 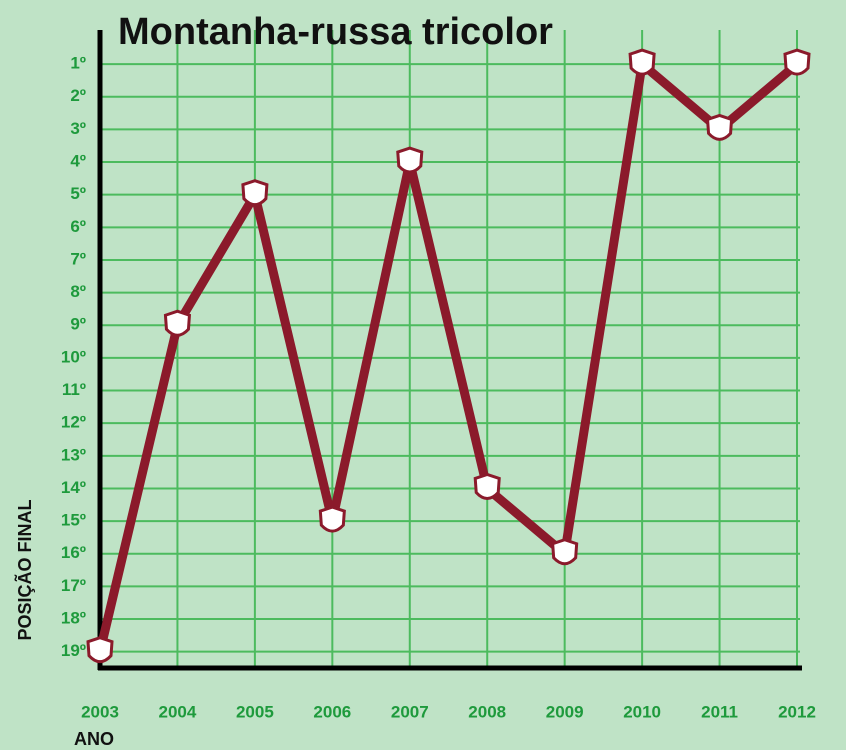 What do you see at coordinates (73, 585) in the screenshot?
I see `y-tick-label: 17º` at bounding box center [73, 585].